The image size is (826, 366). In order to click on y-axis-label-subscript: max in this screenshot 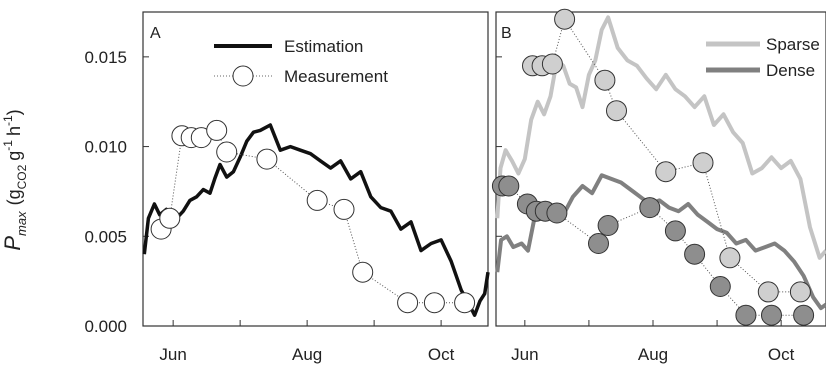, I will do `click(21, 223)`.